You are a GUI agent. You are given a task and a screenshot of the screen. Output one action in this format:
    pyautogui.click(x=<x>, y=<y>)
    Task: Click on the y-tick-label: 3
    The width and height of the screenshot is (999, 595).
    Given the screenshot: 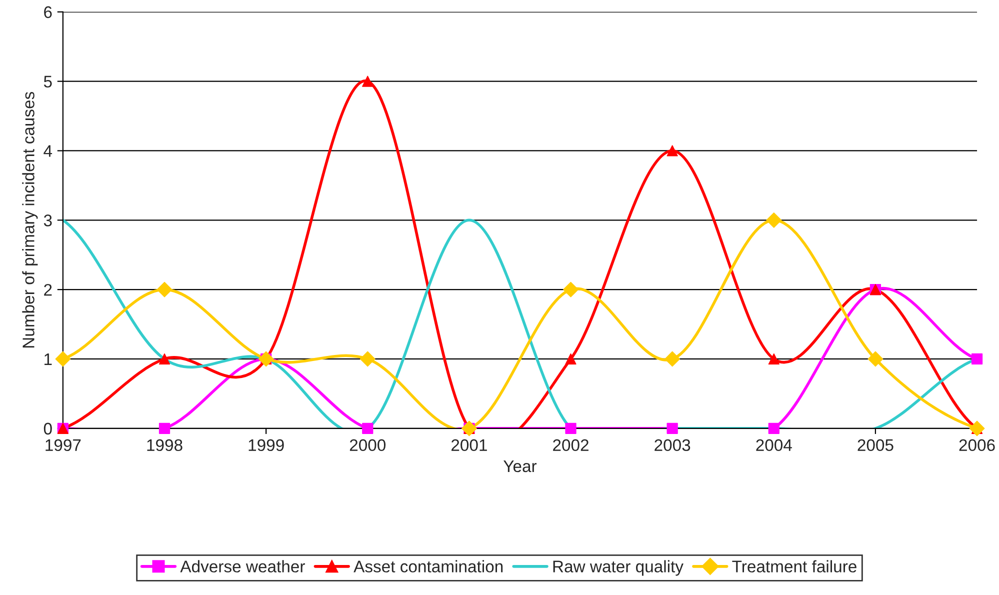 What is the action you would take?
    pyautogui.click(x=48, y=220)
    